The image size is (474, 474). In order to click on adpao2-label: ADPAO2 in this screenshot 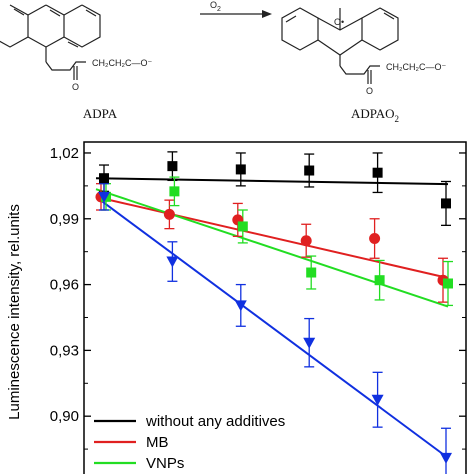, I will do `click(375, 115)`.